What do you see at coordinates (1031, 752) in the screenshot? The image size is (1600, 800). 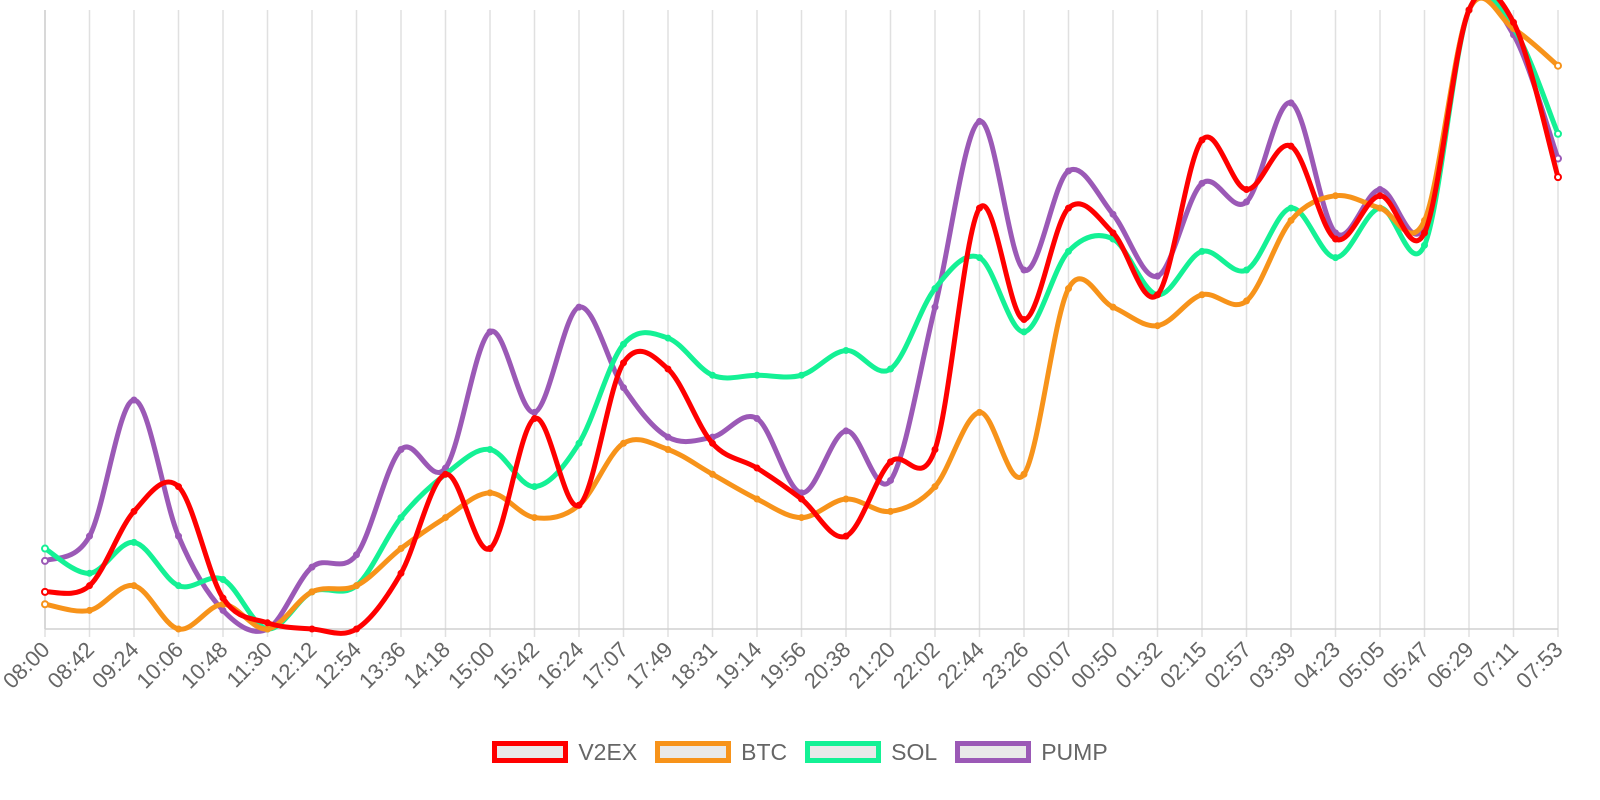 I see `legend-item-pump: PUMP` at bounding box center [1031, 752].